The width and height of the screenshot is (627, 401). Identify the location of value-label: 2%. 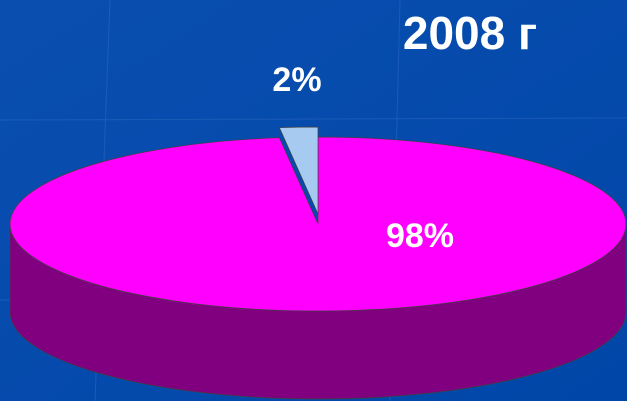
(296, 80).